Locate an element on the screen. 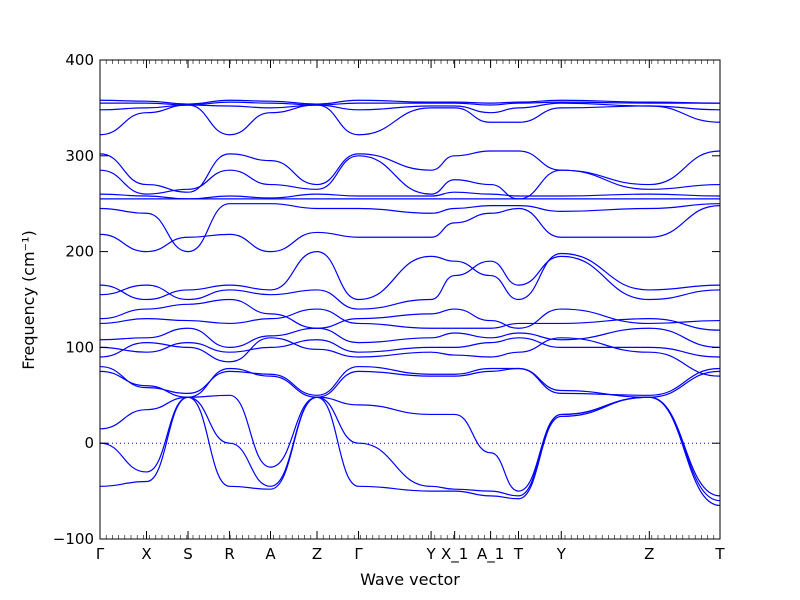 Image resolution: width=800 pixels, height=600 pixels. x-tick-label: X_1 is located at coordinates (454, 554).